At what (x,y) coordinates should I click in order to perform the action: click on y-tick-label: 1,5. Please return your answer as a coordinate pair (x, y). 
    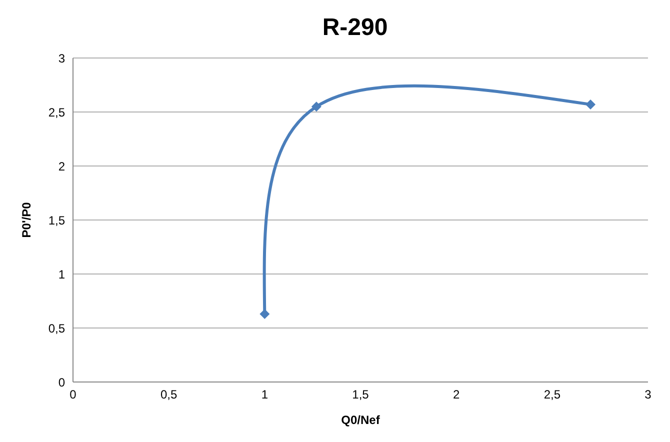
    Looking at the image, I should click on (57, 220).